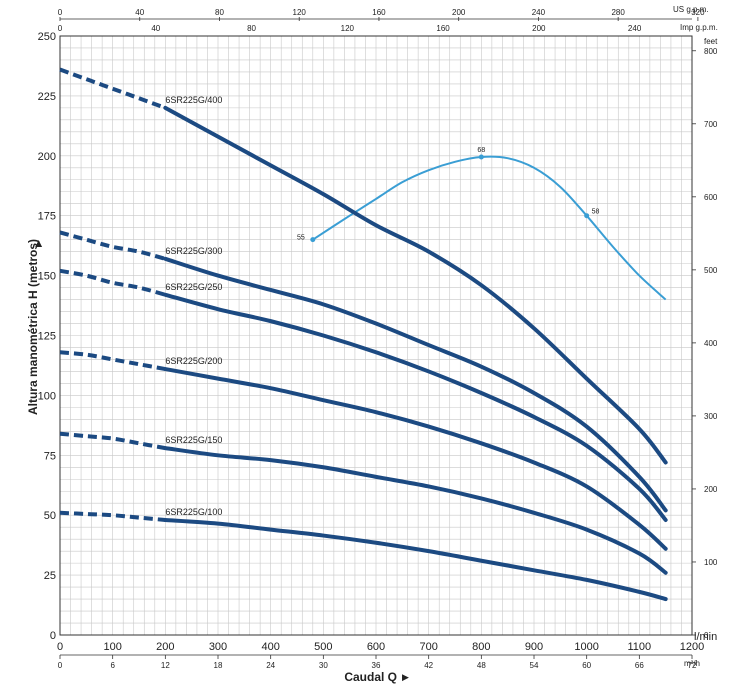 Image resolution: width=736 pixels, height=690 pixels. I want to click on y-tick-label: 250, so click(47, 37).